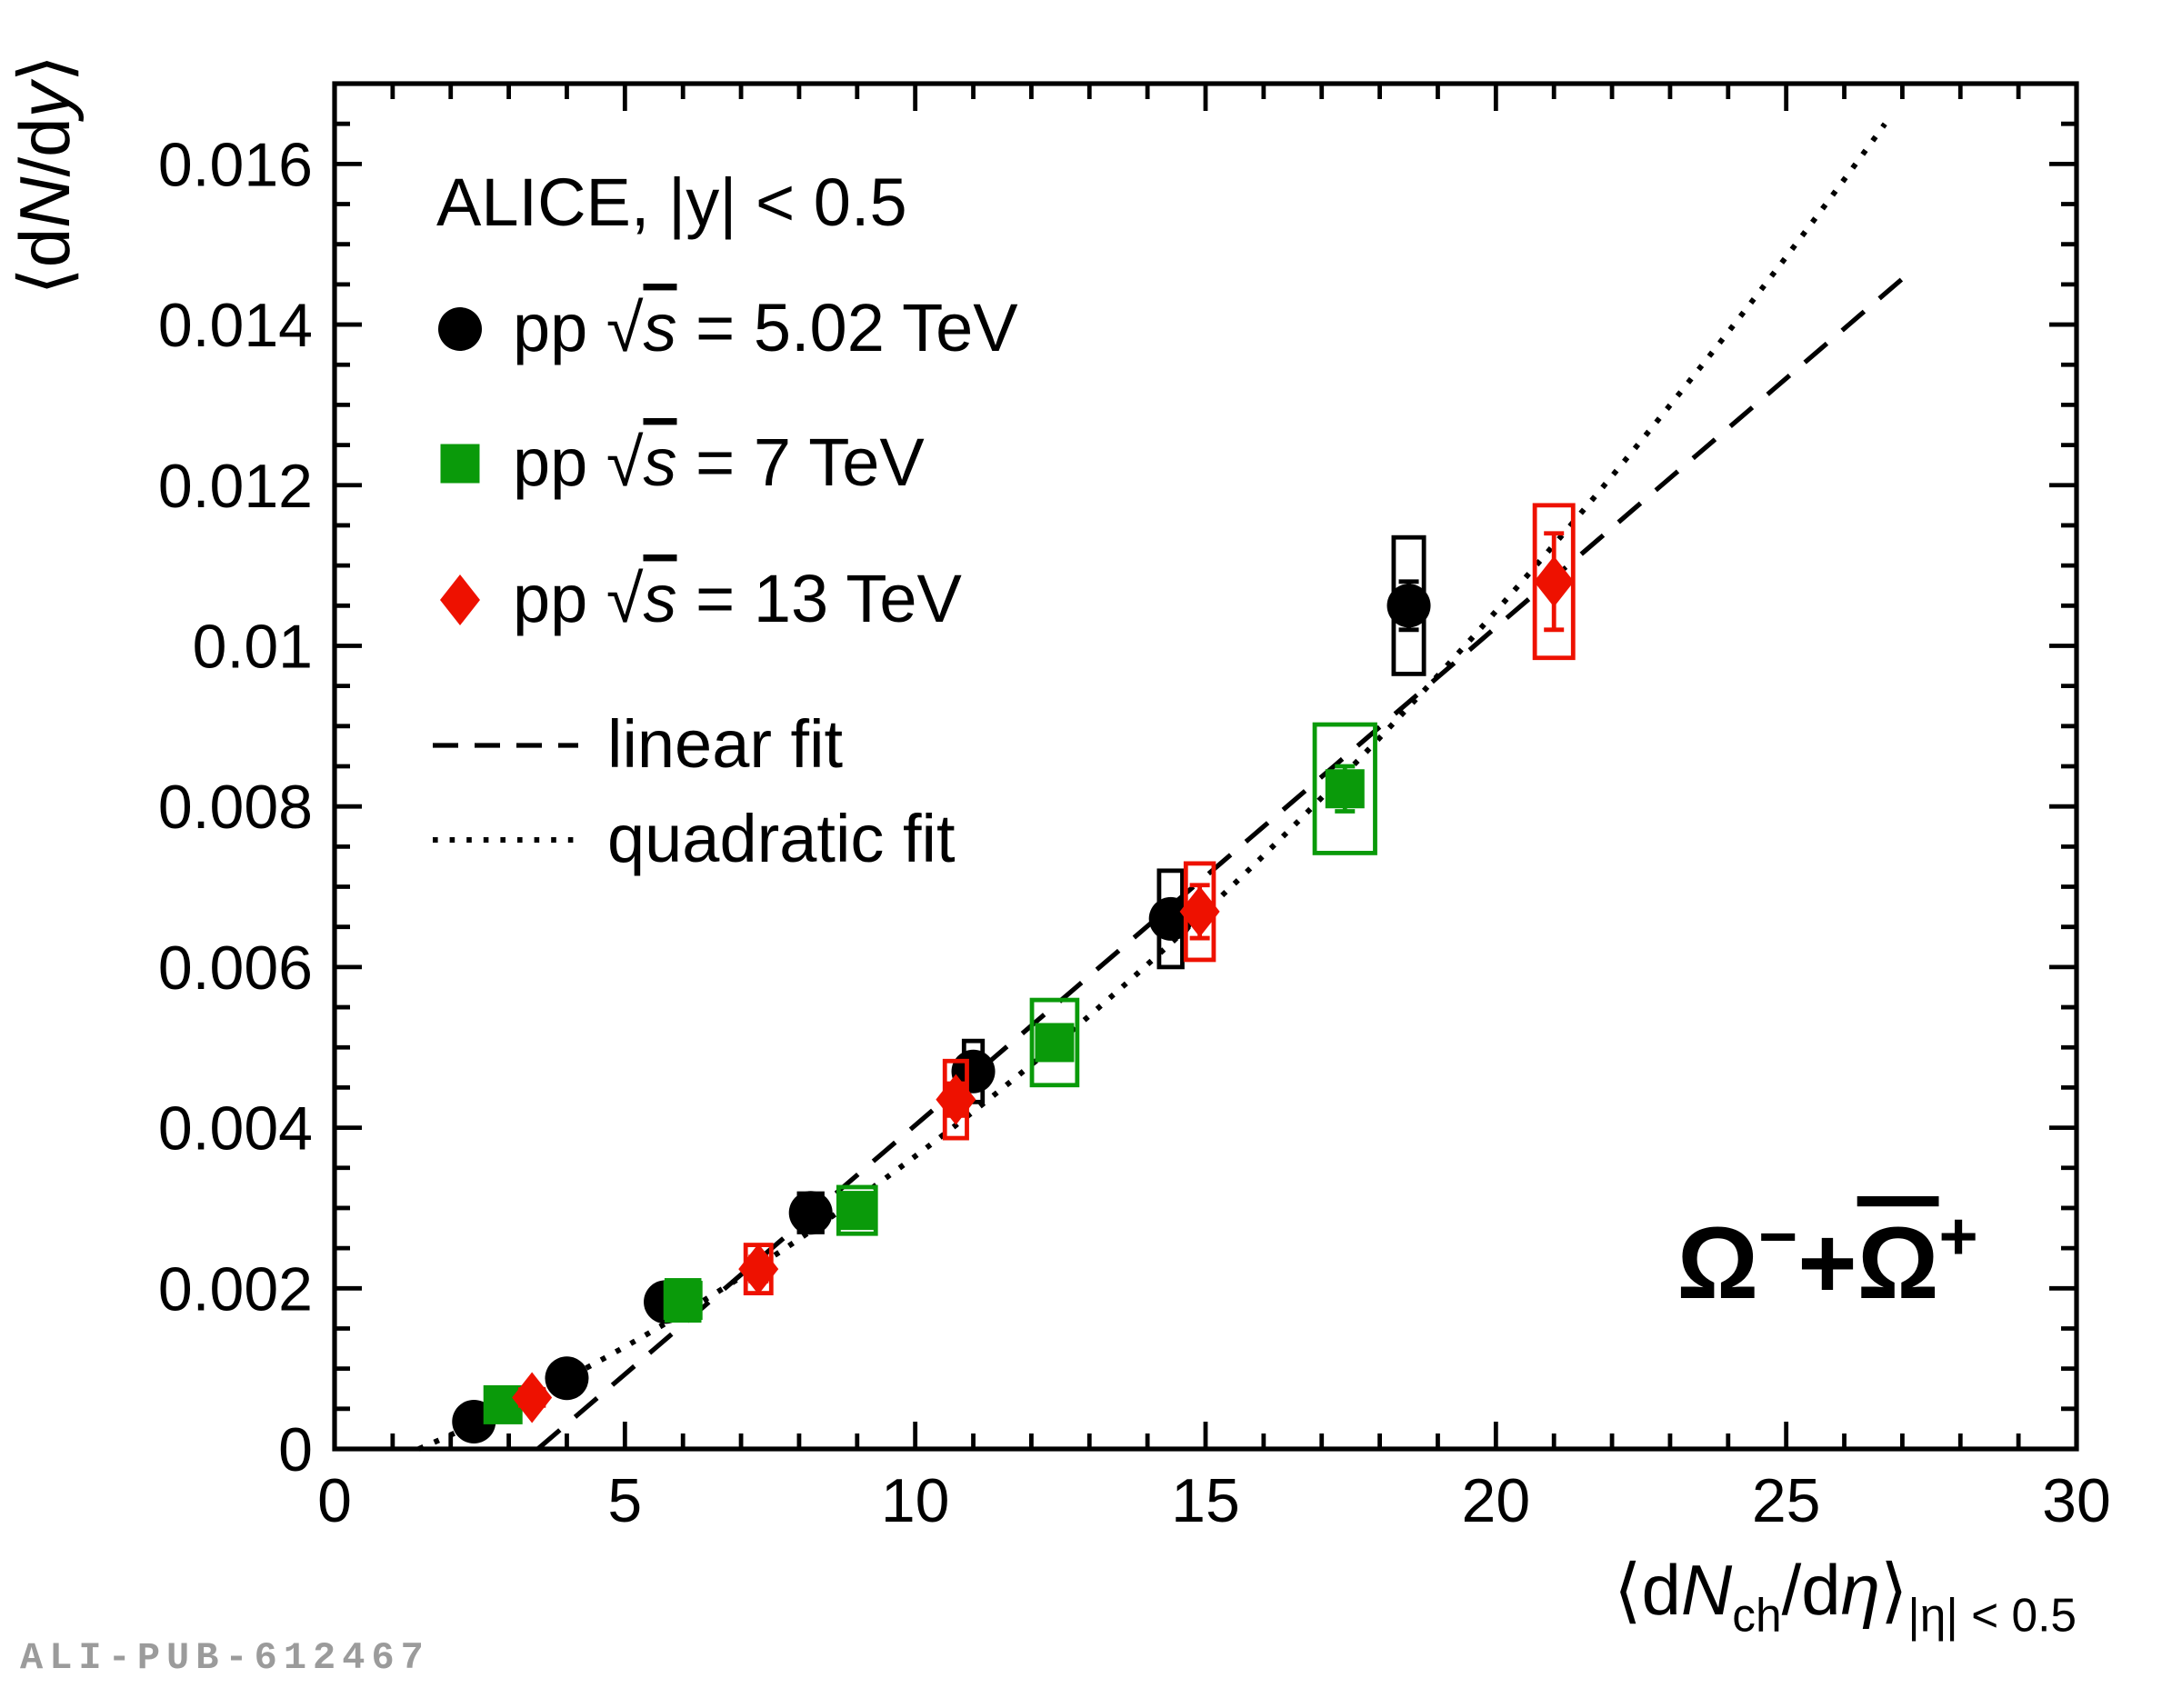 The width and height of the screenshot is (2182, 1708). Describe the element at coordinates (2076, 1501) in the screenshot. I see `x-tick-label: 30` at that location.